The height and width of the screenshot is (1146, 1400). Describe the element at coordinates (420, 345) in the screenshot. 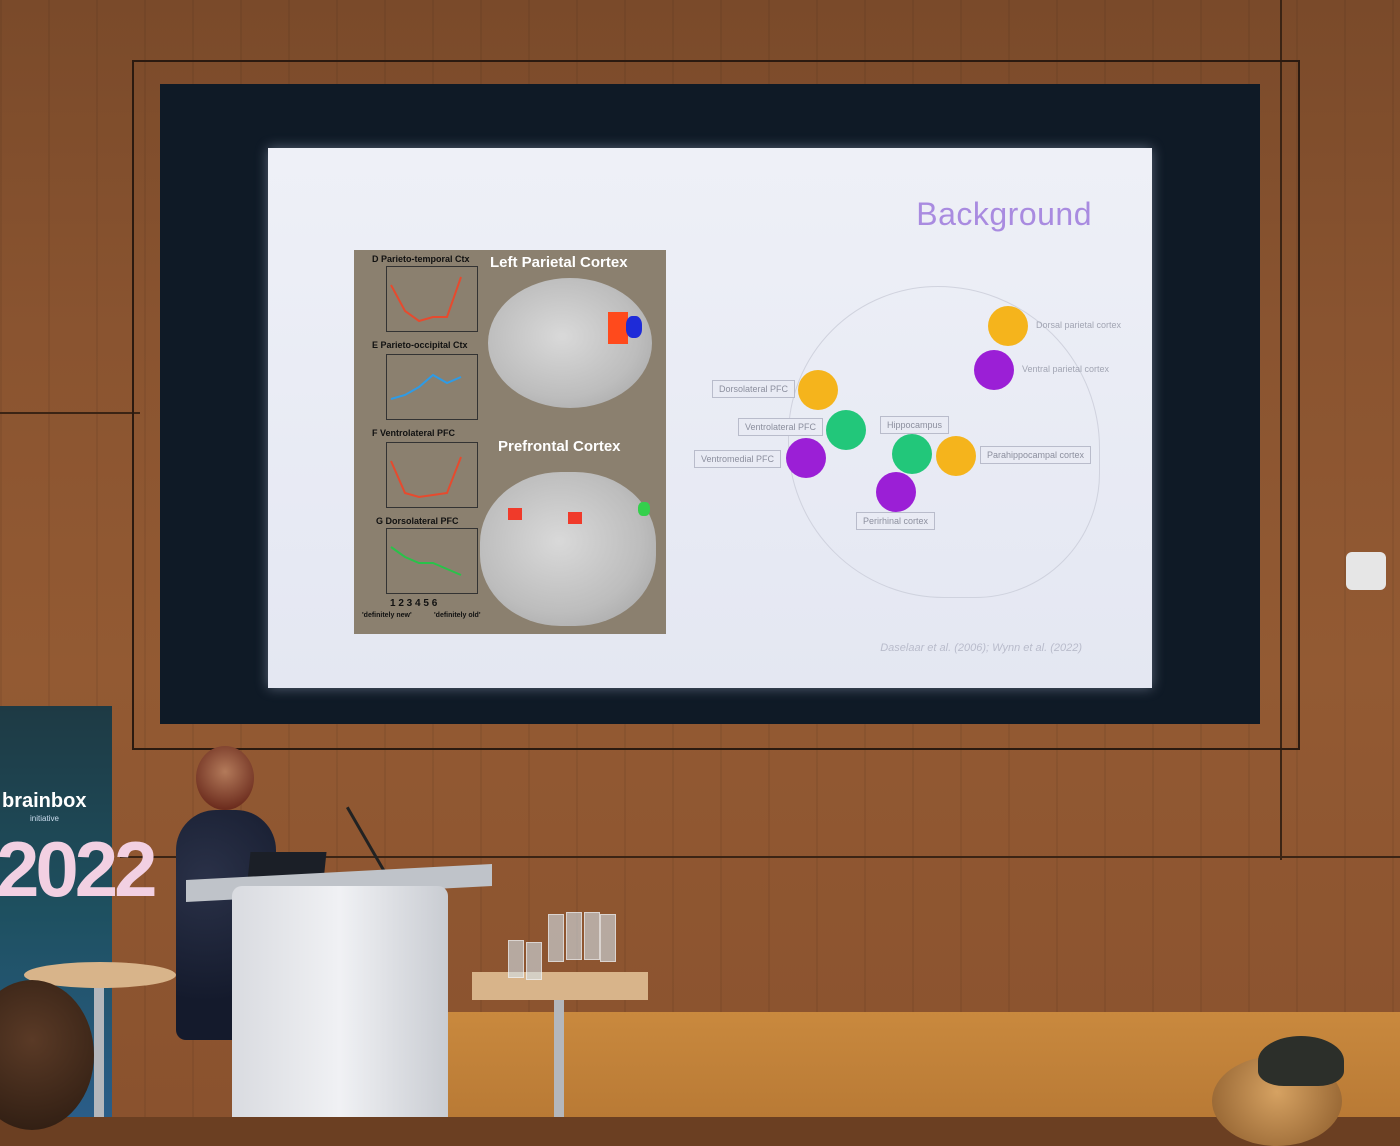

I see `panel-label: E Parieto-occipital Ctx` at that location.